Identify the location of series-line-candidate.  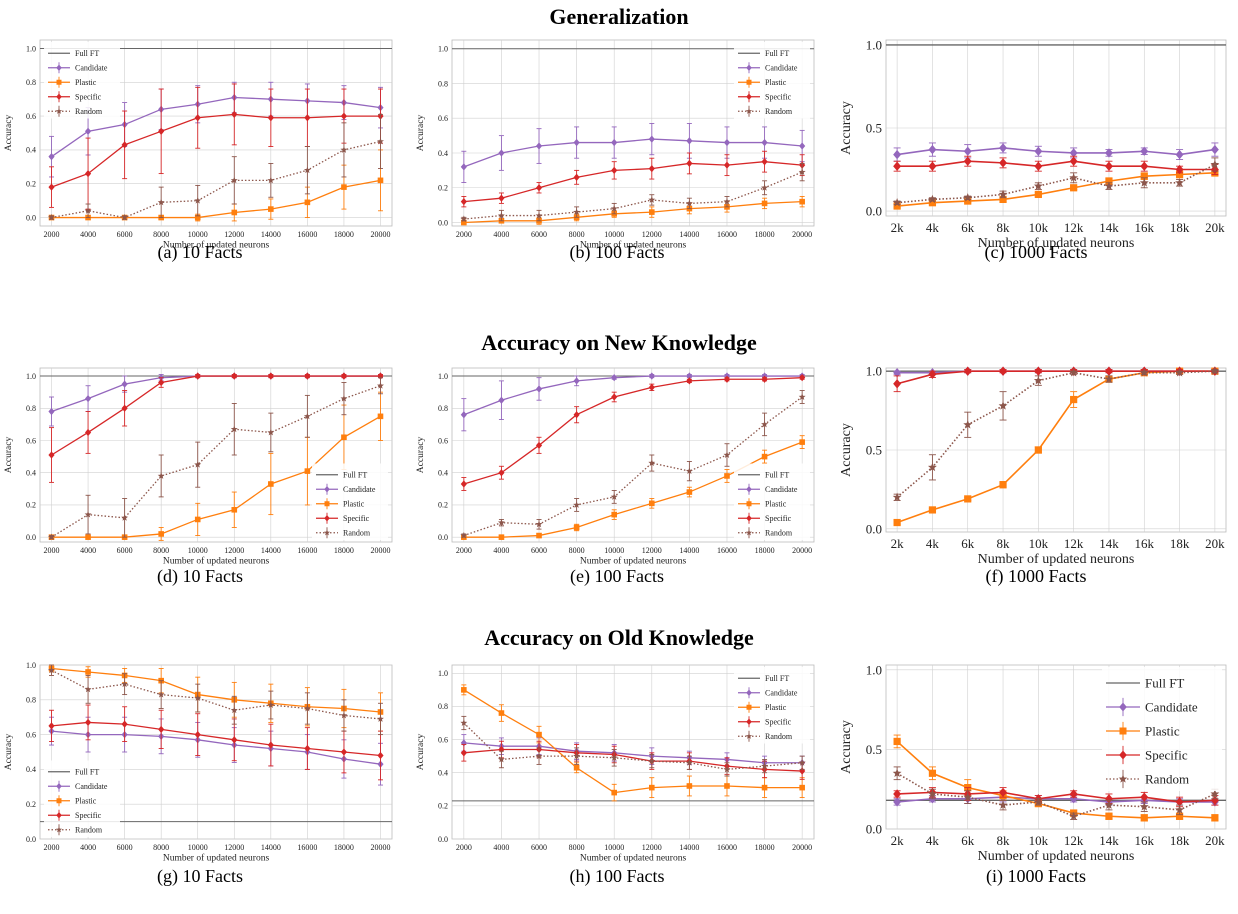
(216, 747).